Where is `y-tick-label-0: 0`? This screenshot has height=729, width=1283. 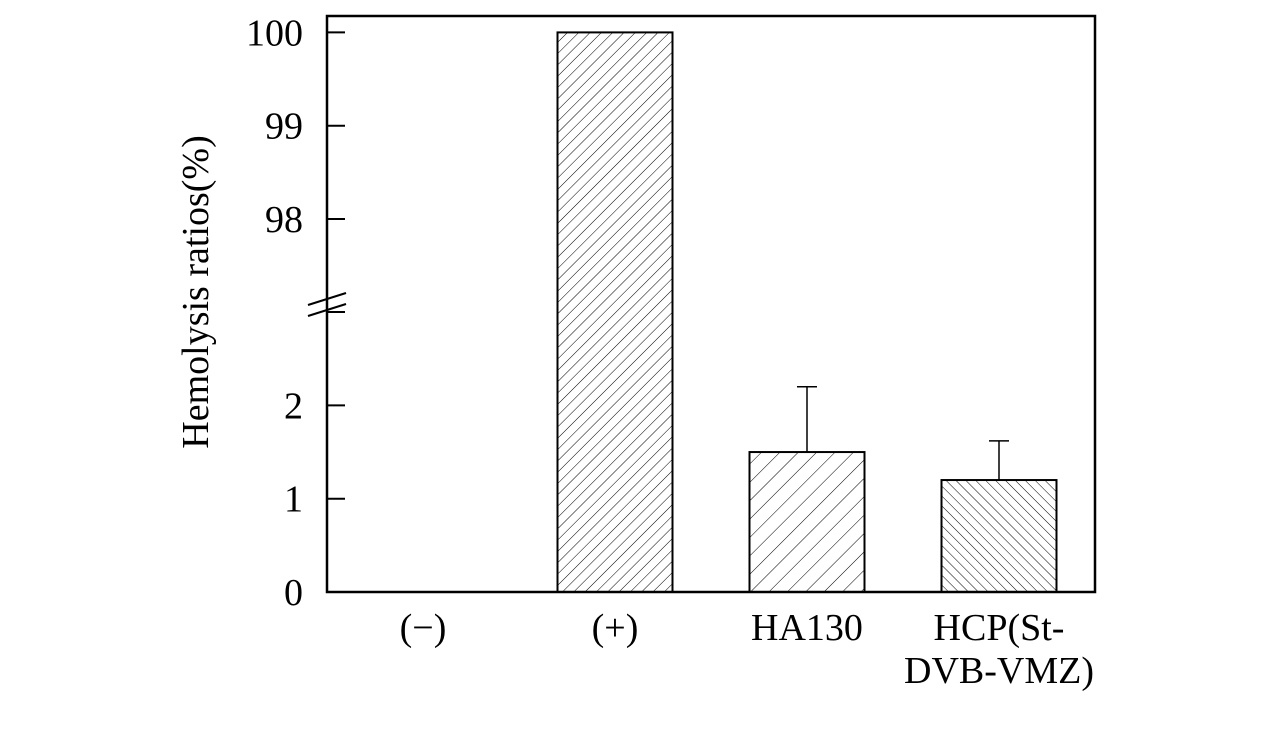 y-tick-label-0: 0 is located at coordinates (293, 593).